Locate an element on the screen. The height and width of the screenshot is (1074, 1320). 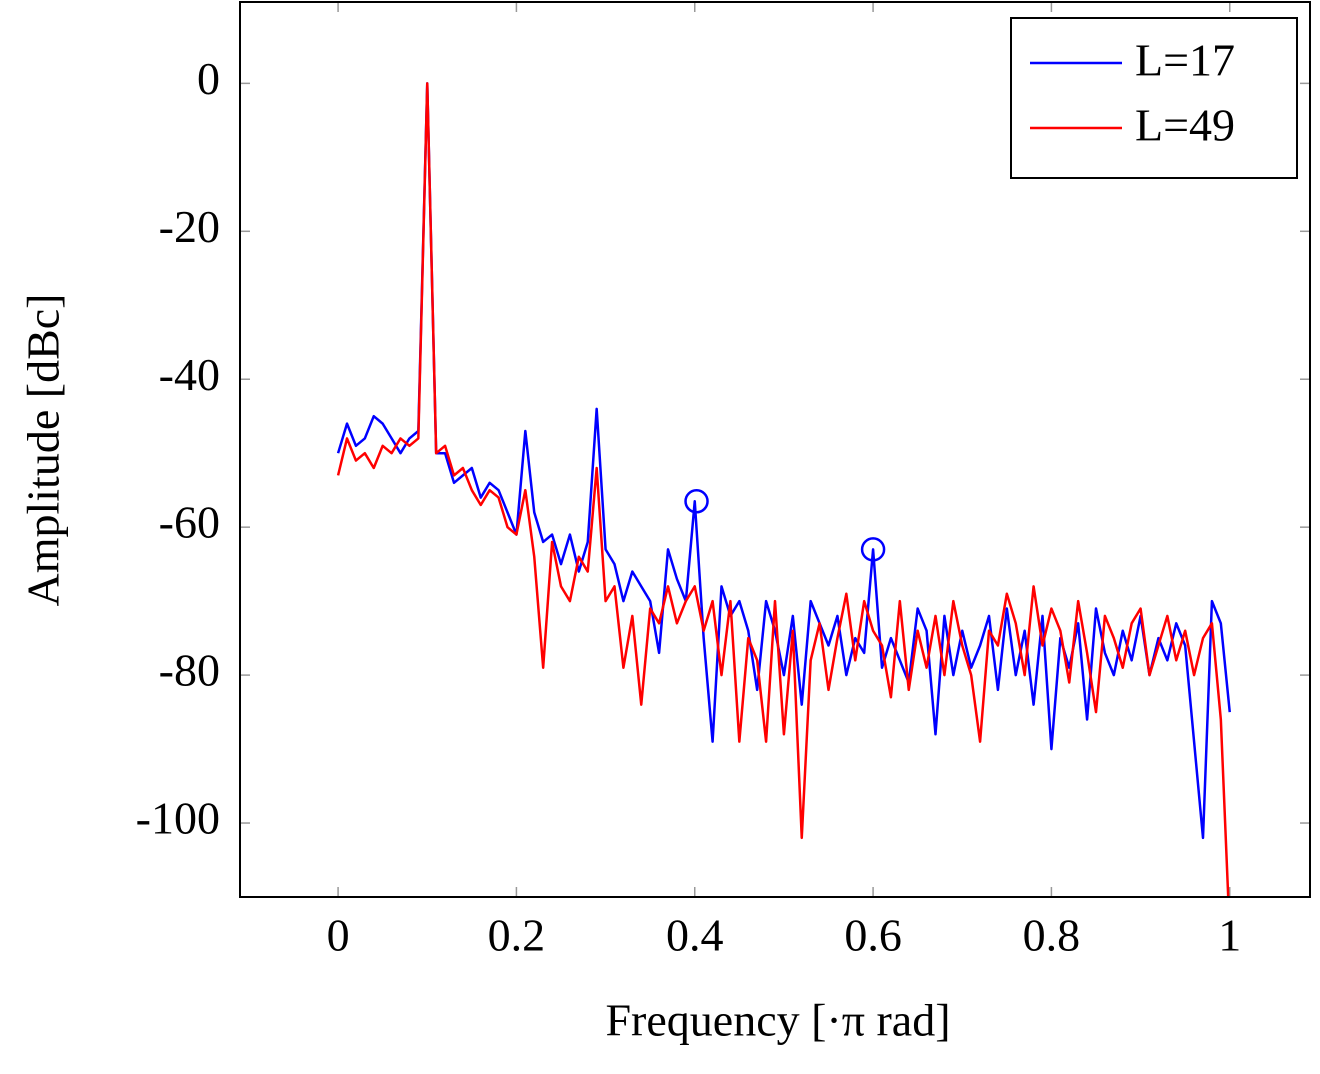
x-tick-label: 0.6 is located at coordinates (873, 935).